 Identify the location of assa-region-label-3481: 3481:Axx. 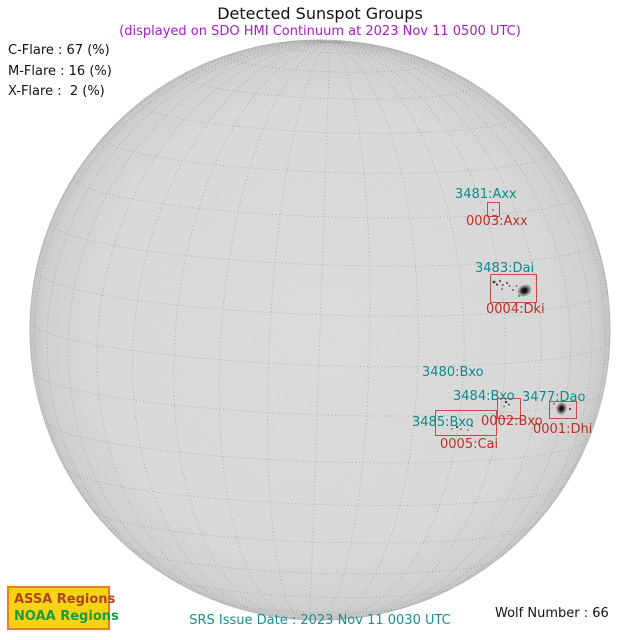
(486, 194).